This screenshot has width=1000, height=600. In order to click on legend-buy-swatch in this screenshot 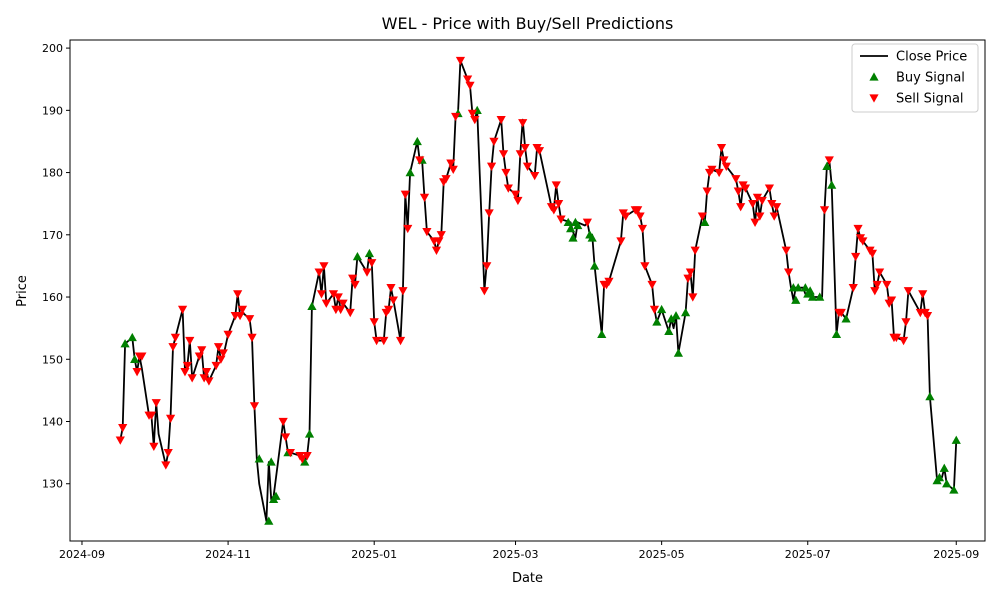, I will do `click(874, 76)`.